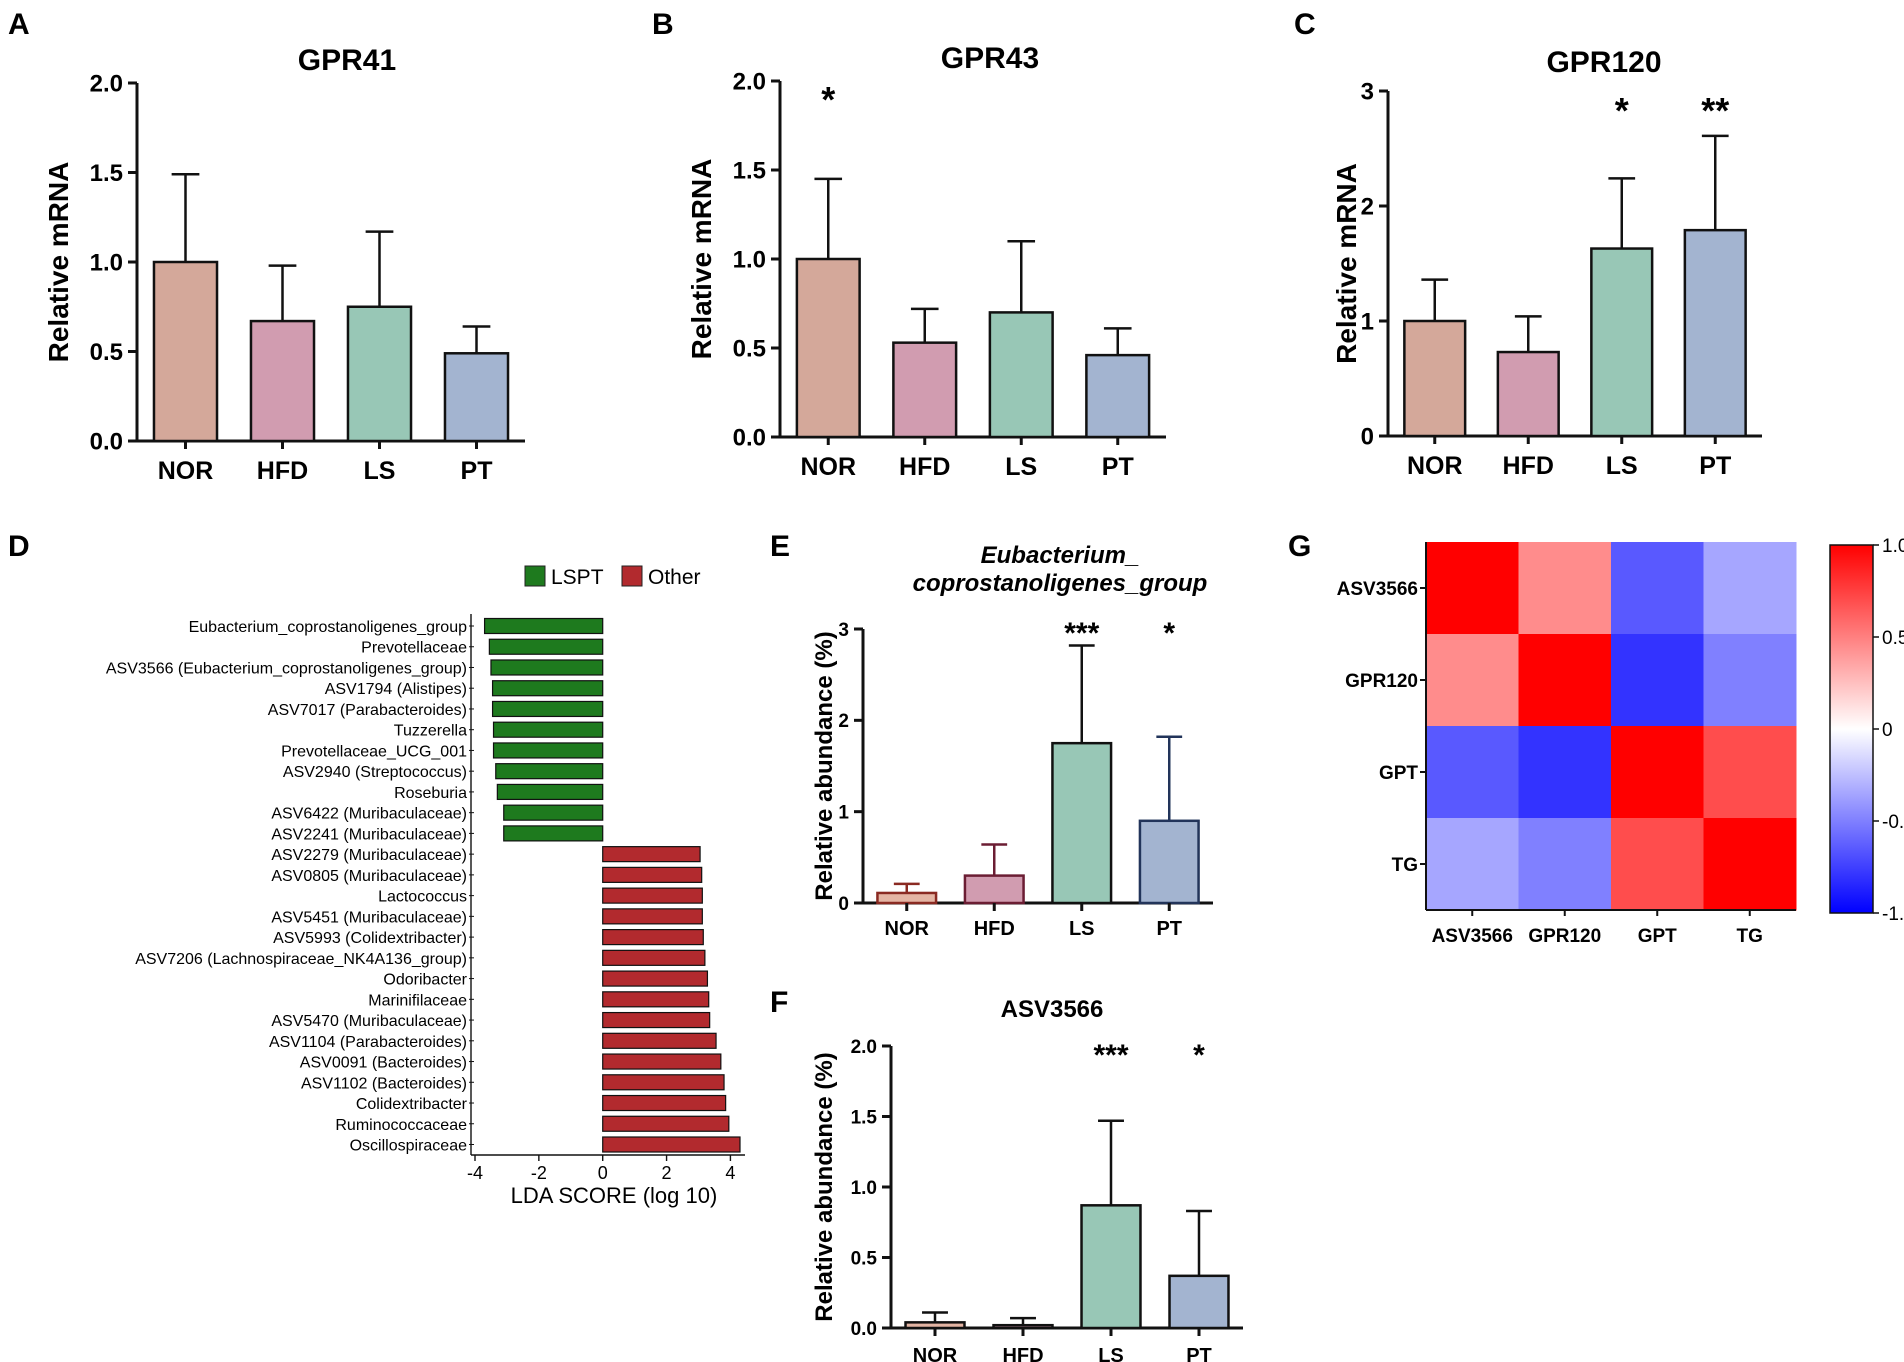  What do you see at coordinates (935, 1325) in the screenshot?
I see `panel-f-bar-nor` at bounding box center [935, 1325].